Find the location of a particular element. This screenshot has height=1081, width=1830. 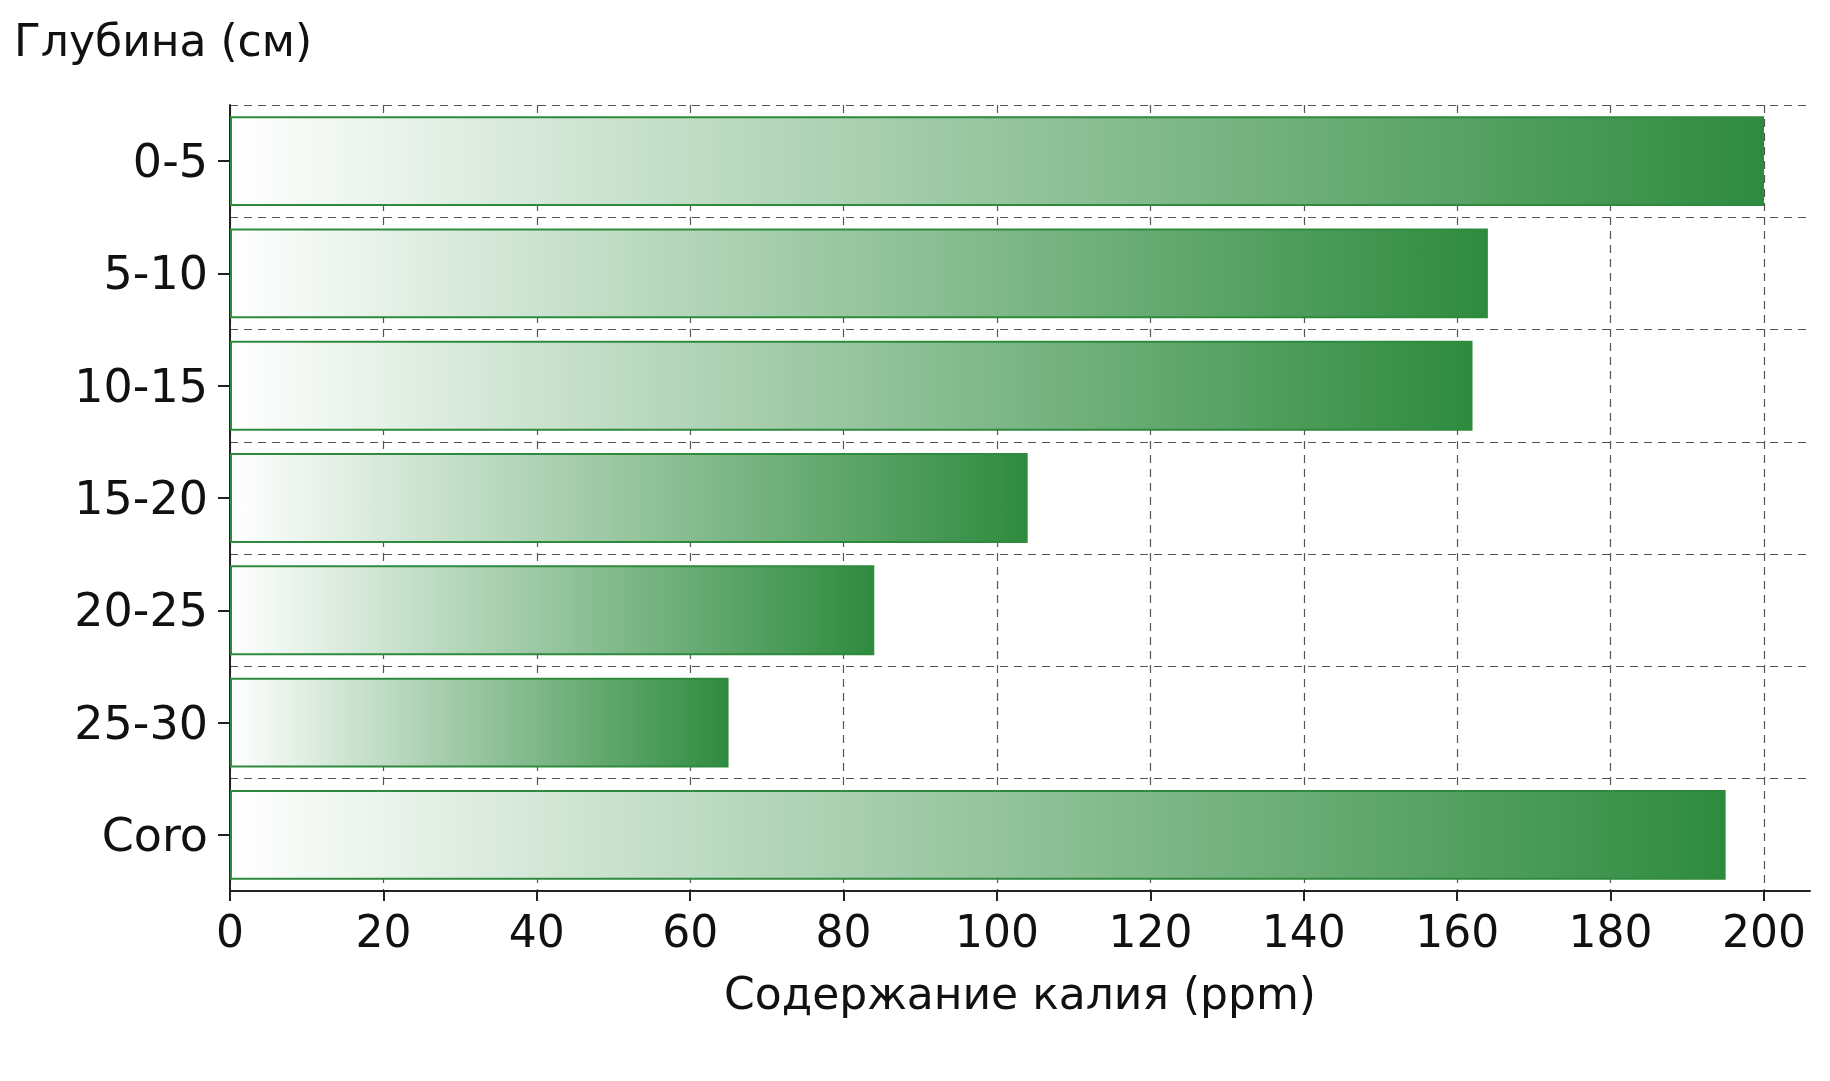

x-tick-label: 160 is located at coordinates (1457, 931).